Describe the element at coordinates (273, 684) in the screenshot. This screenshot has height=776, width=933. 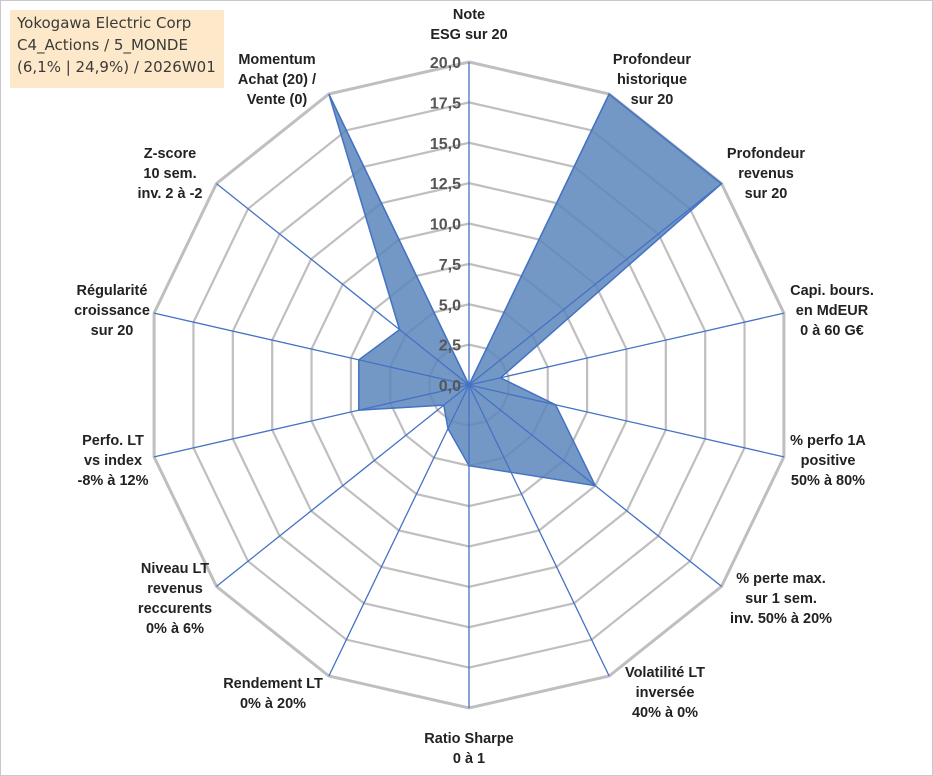
I see `axis-label-8-line-0: Rendement LT` at that location.